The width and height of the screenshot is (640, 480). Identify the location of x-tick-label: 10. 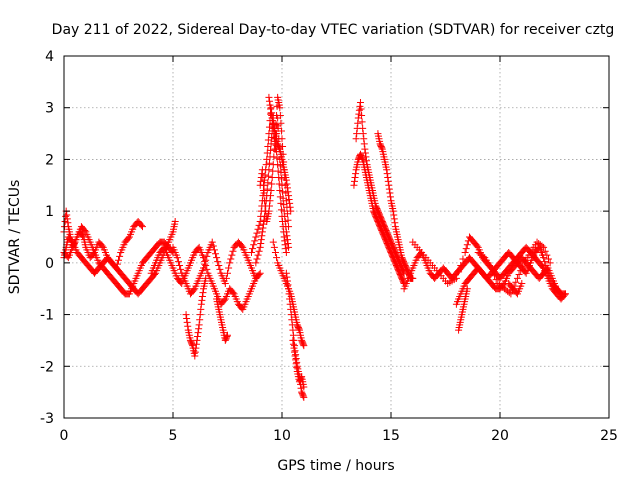
(282, 436).